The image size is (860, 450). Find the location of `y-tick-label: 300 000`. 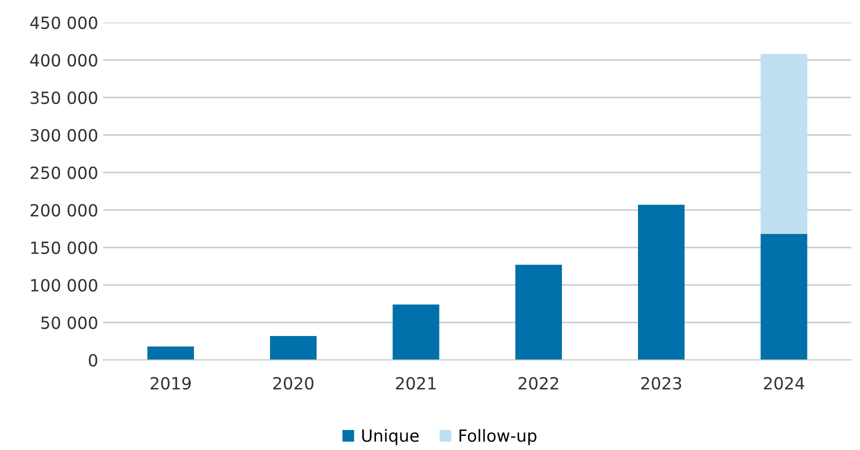

y-tick-label: 300 000 is located at coordinates (64, 135).